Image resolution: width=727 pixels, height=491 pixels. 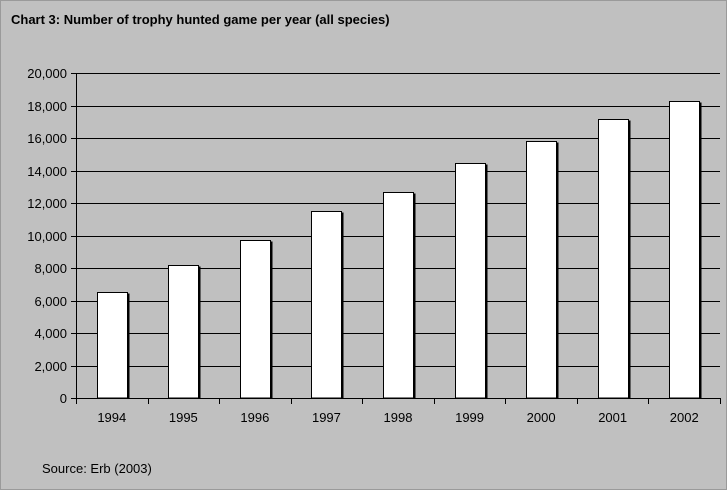 What do you see at coordinates (47, 236) in the screenshot?
I see `y-tick-label: 10,000` at bounding box center [47, 236].